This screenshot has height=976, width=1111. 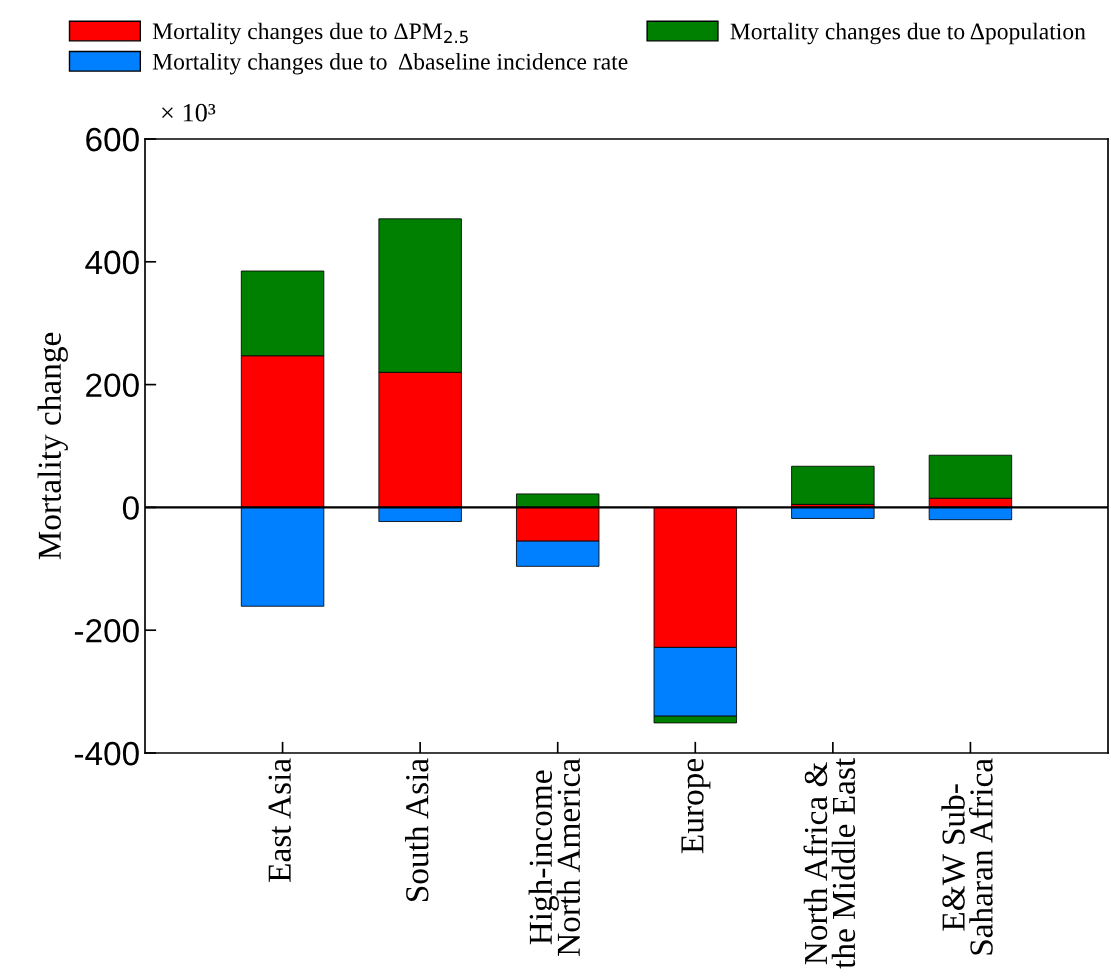 I want to click on y-tick-label: 0, so click(x=130, y=508).